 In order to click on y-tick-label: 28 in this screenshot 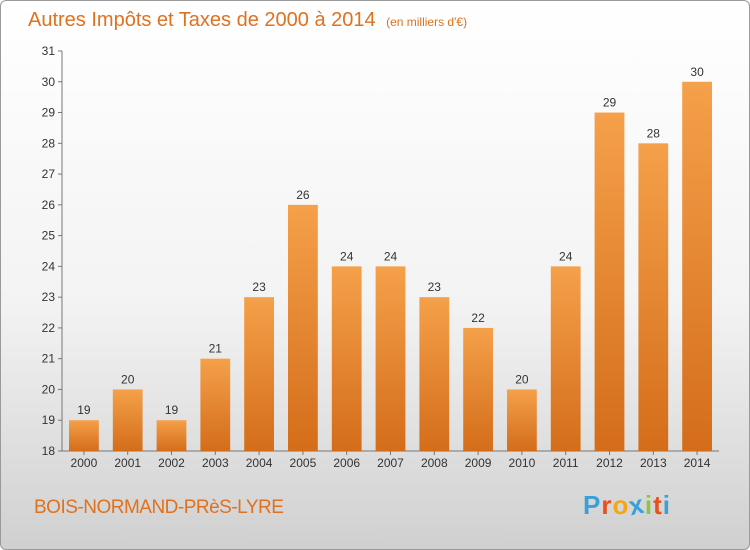, I will do `click(49, 143)`.